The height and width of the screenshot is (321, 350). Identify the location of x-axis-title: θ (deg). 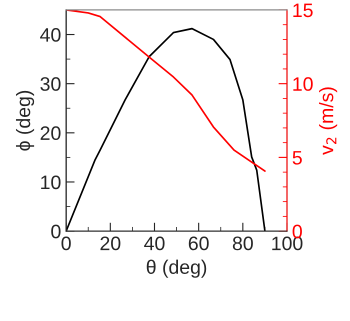
(176, 269).